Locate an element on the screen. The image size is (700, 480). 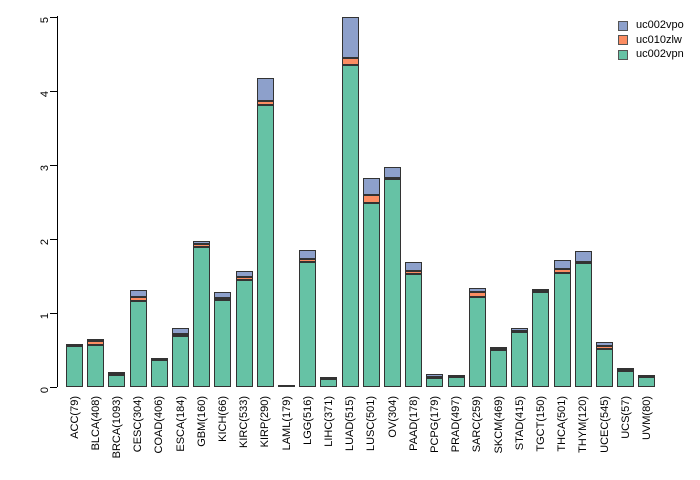
y-tick-label-1: 1 is located at coordinates (45, 316).